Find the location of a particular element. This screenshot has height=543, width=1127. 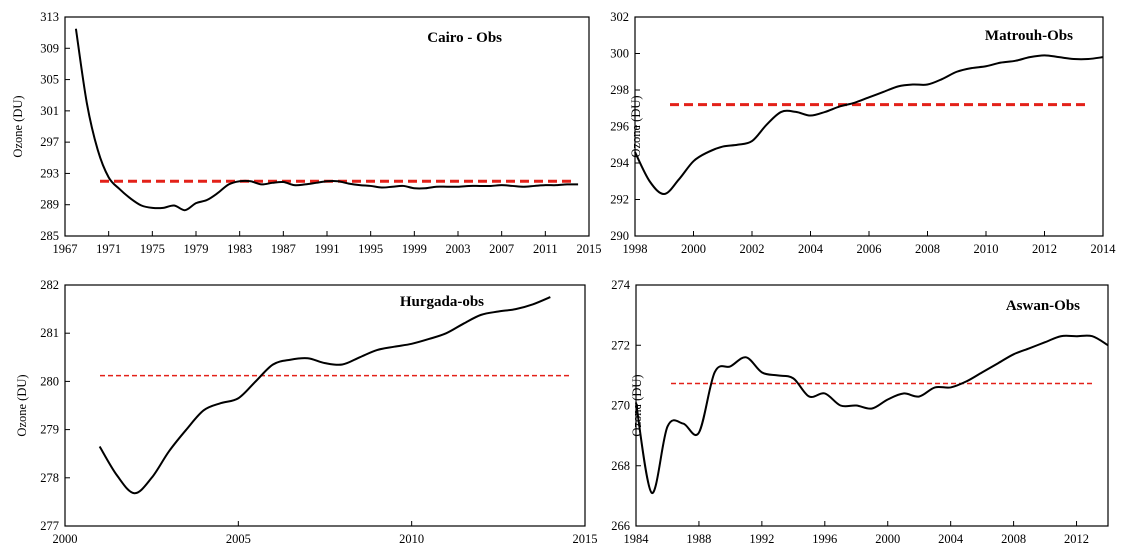

y-tick-label: 281 is located at coordinates (49, 333).